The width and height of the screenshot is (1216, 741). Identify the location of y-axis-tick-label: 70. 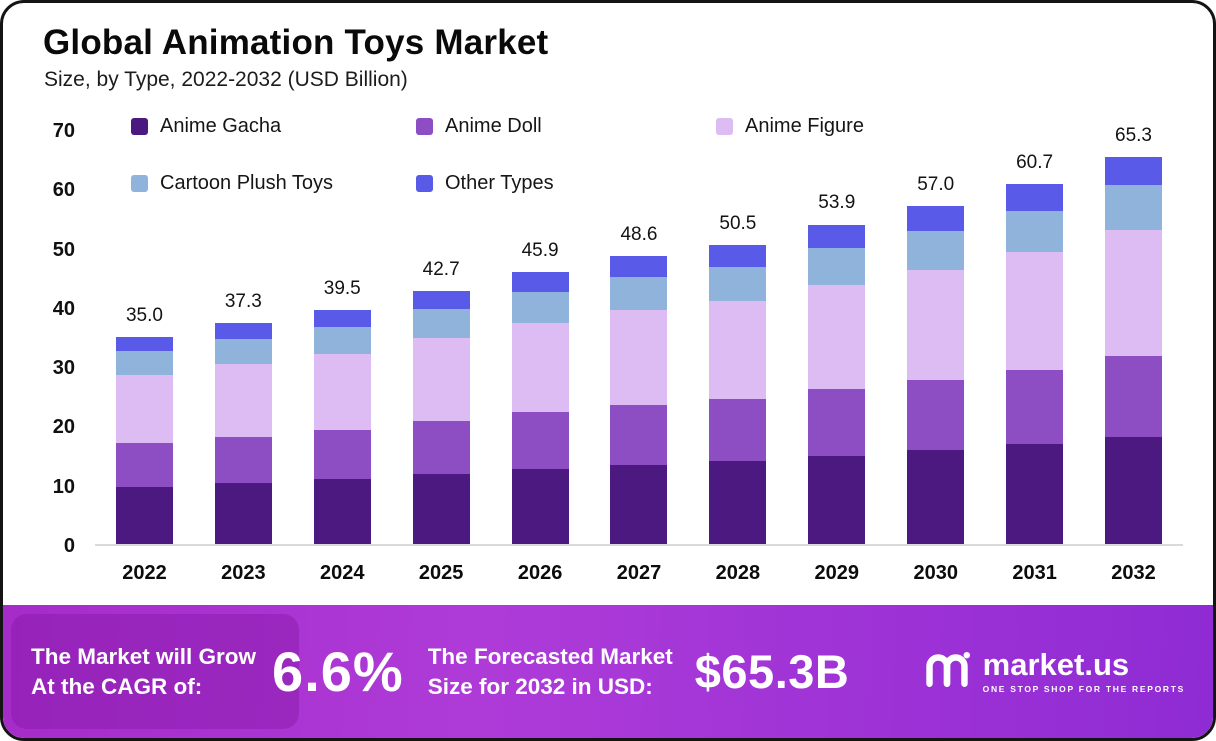
(63, 131).